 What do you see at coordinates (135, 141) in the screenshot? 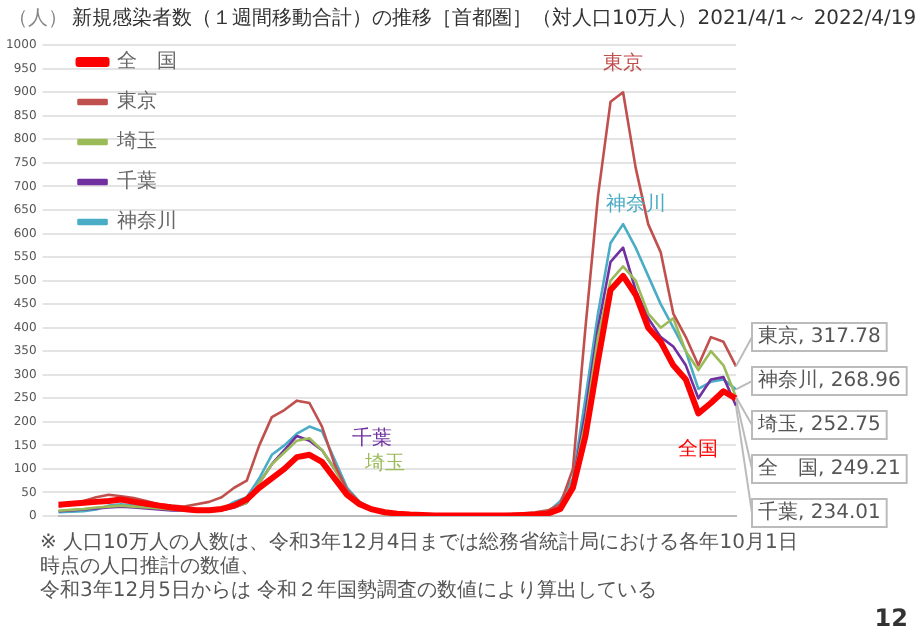
I see `legend-label: 埼玉` at bounding box center [135, 141].